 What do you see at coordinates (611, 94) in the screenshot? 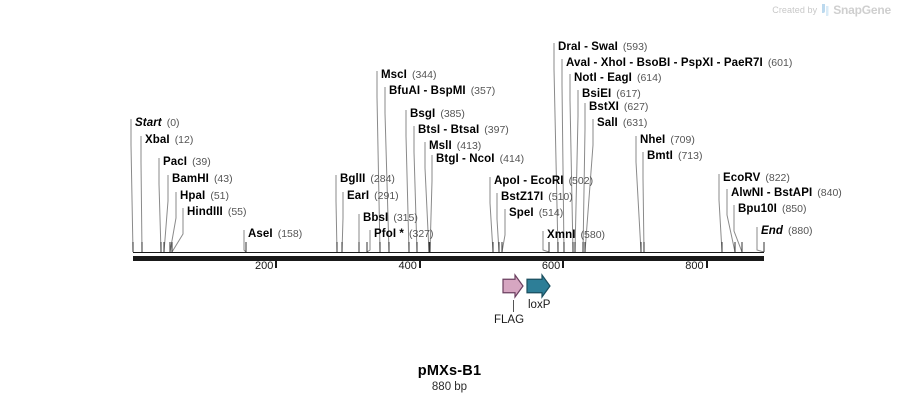
I see `restriction-site-label: BsiEI (617)` at bounding box center [611, 94].